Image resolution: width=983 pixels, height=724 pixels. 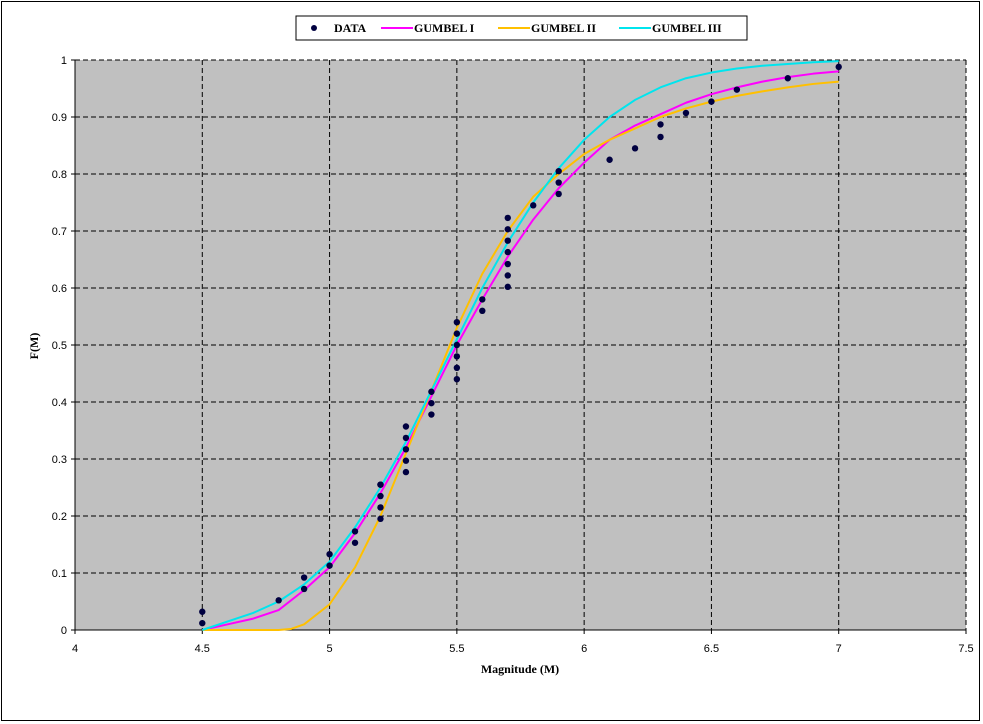 What do you see at coordinates (314, 28) in the screenshot?
I see `legend-marker-data` at bounding box center [314, 28].